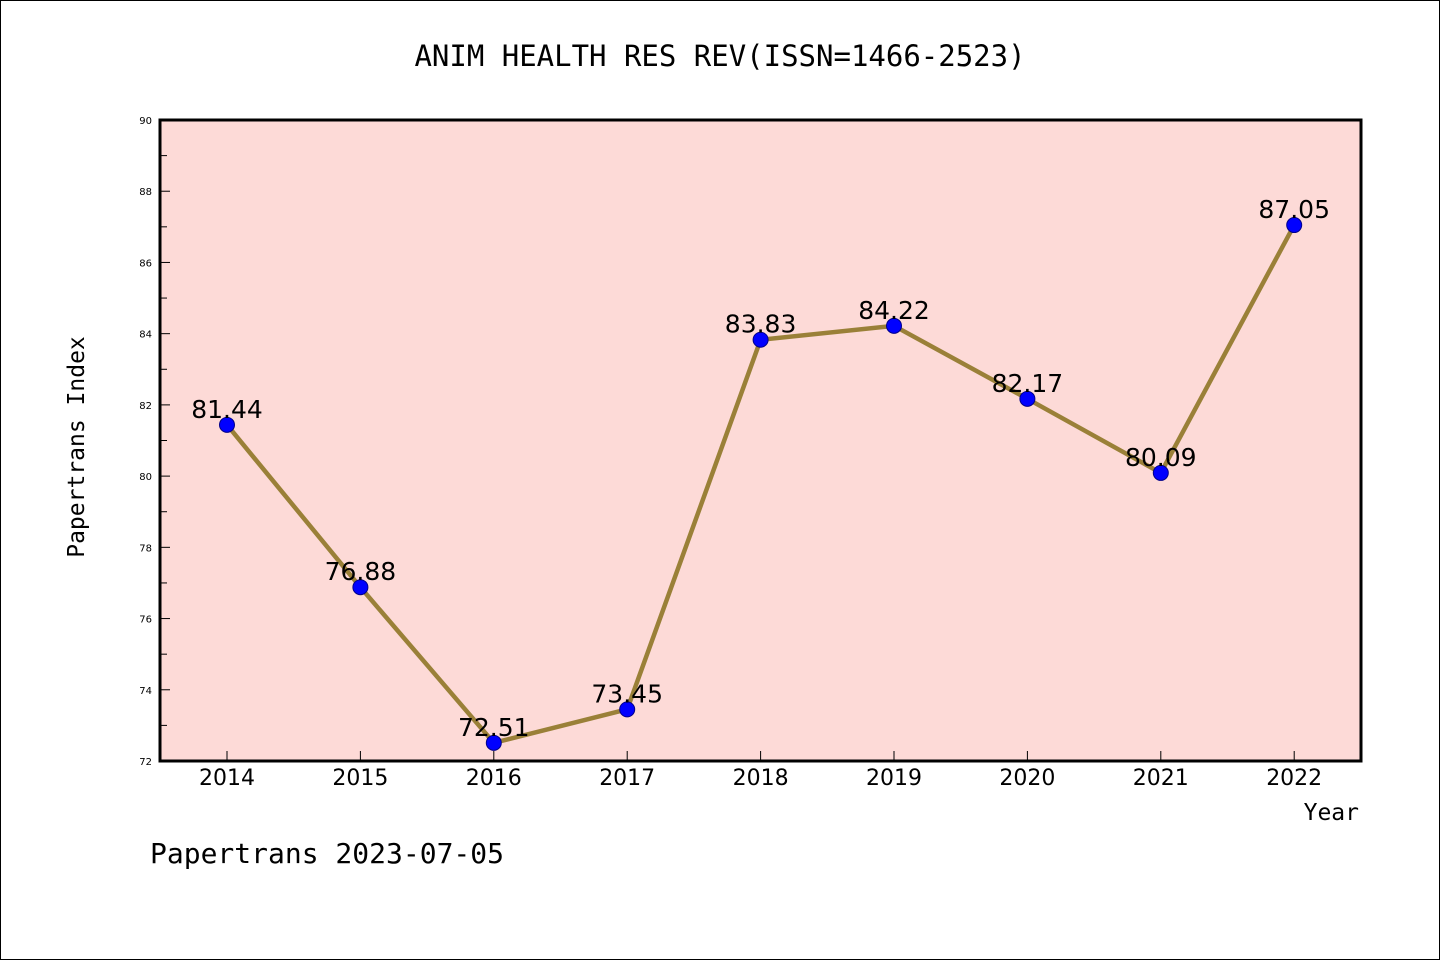  Describe the element at coordinates (1028, 383) in the screenshot. I see `data-label: 82.17` at that location.